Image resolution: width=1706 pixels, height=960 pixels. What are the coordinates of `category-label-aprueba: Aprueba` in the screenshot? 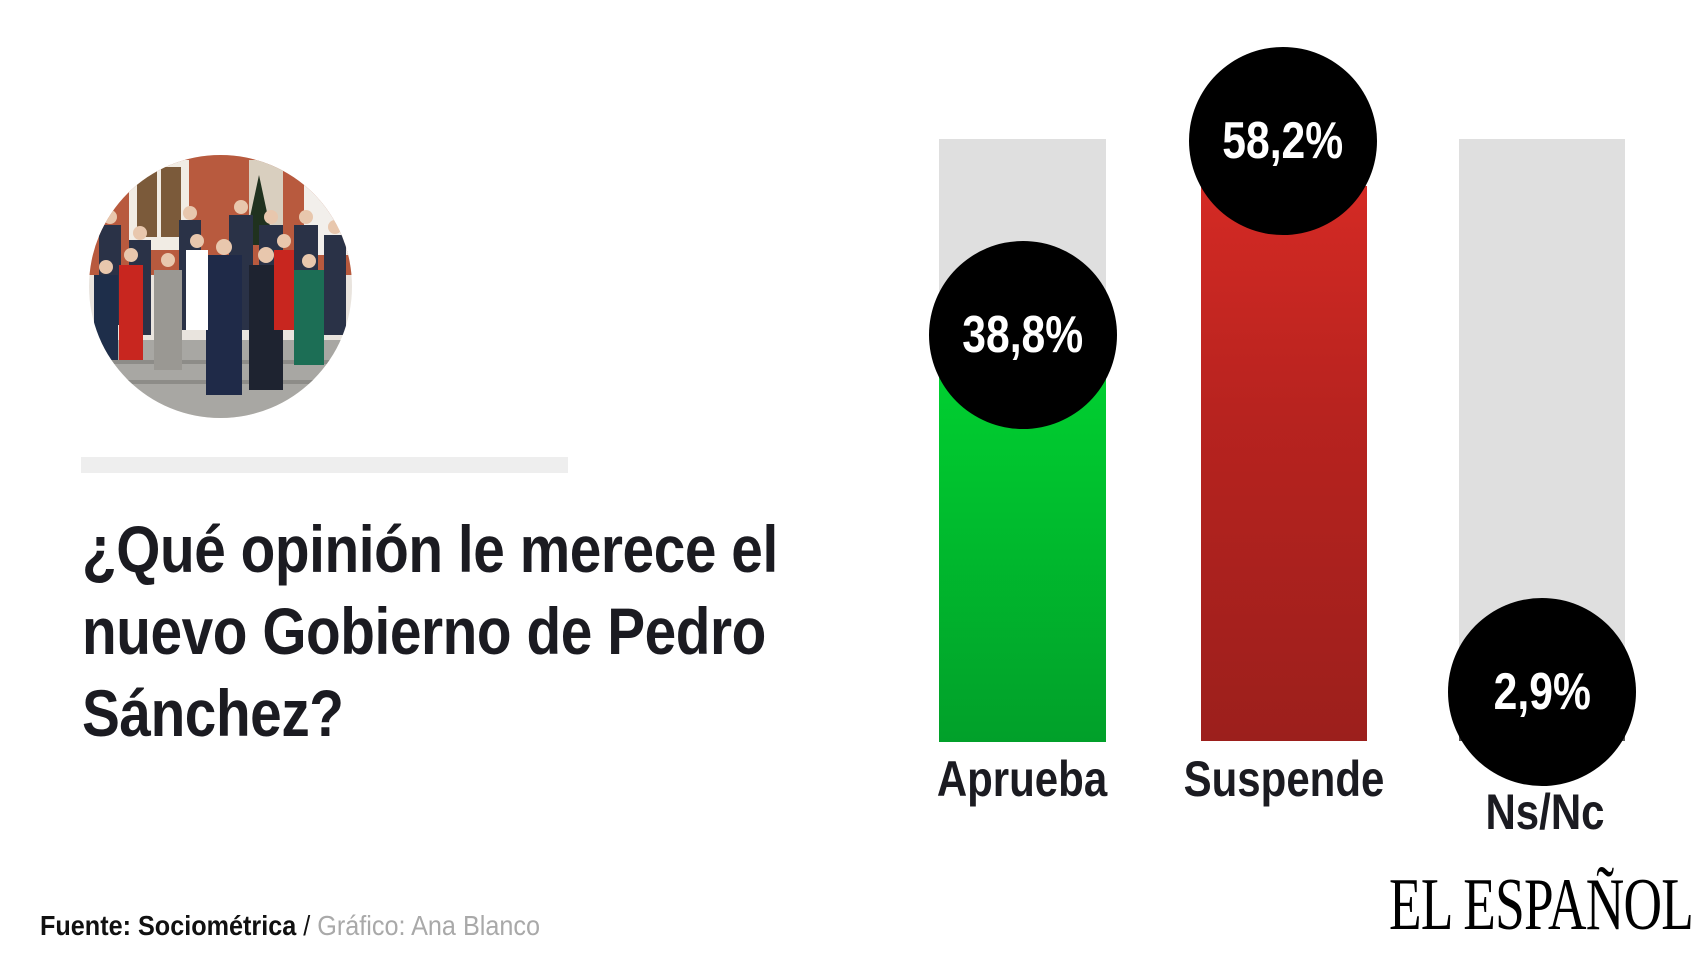 It's located at (1022, 779).